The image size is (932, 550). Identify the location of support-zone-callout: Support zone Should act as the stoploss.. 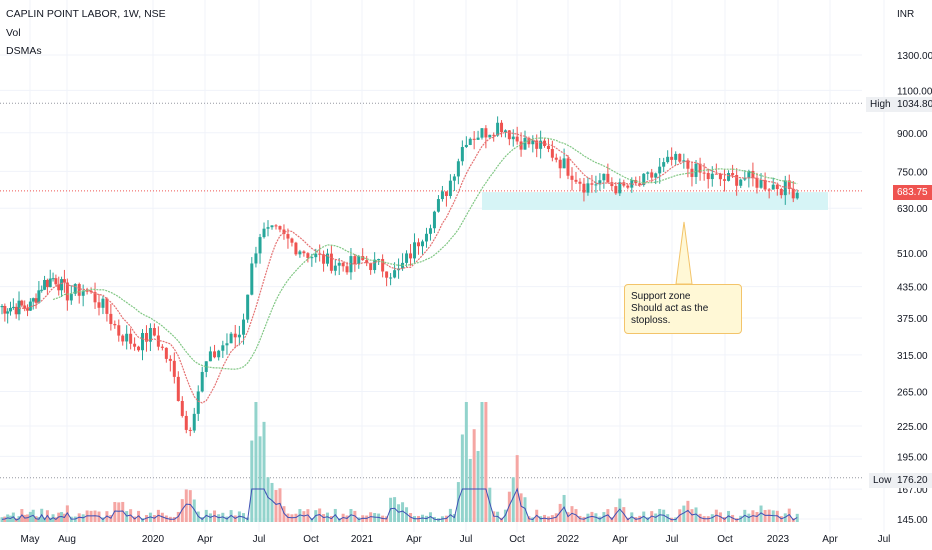
(683, 309).